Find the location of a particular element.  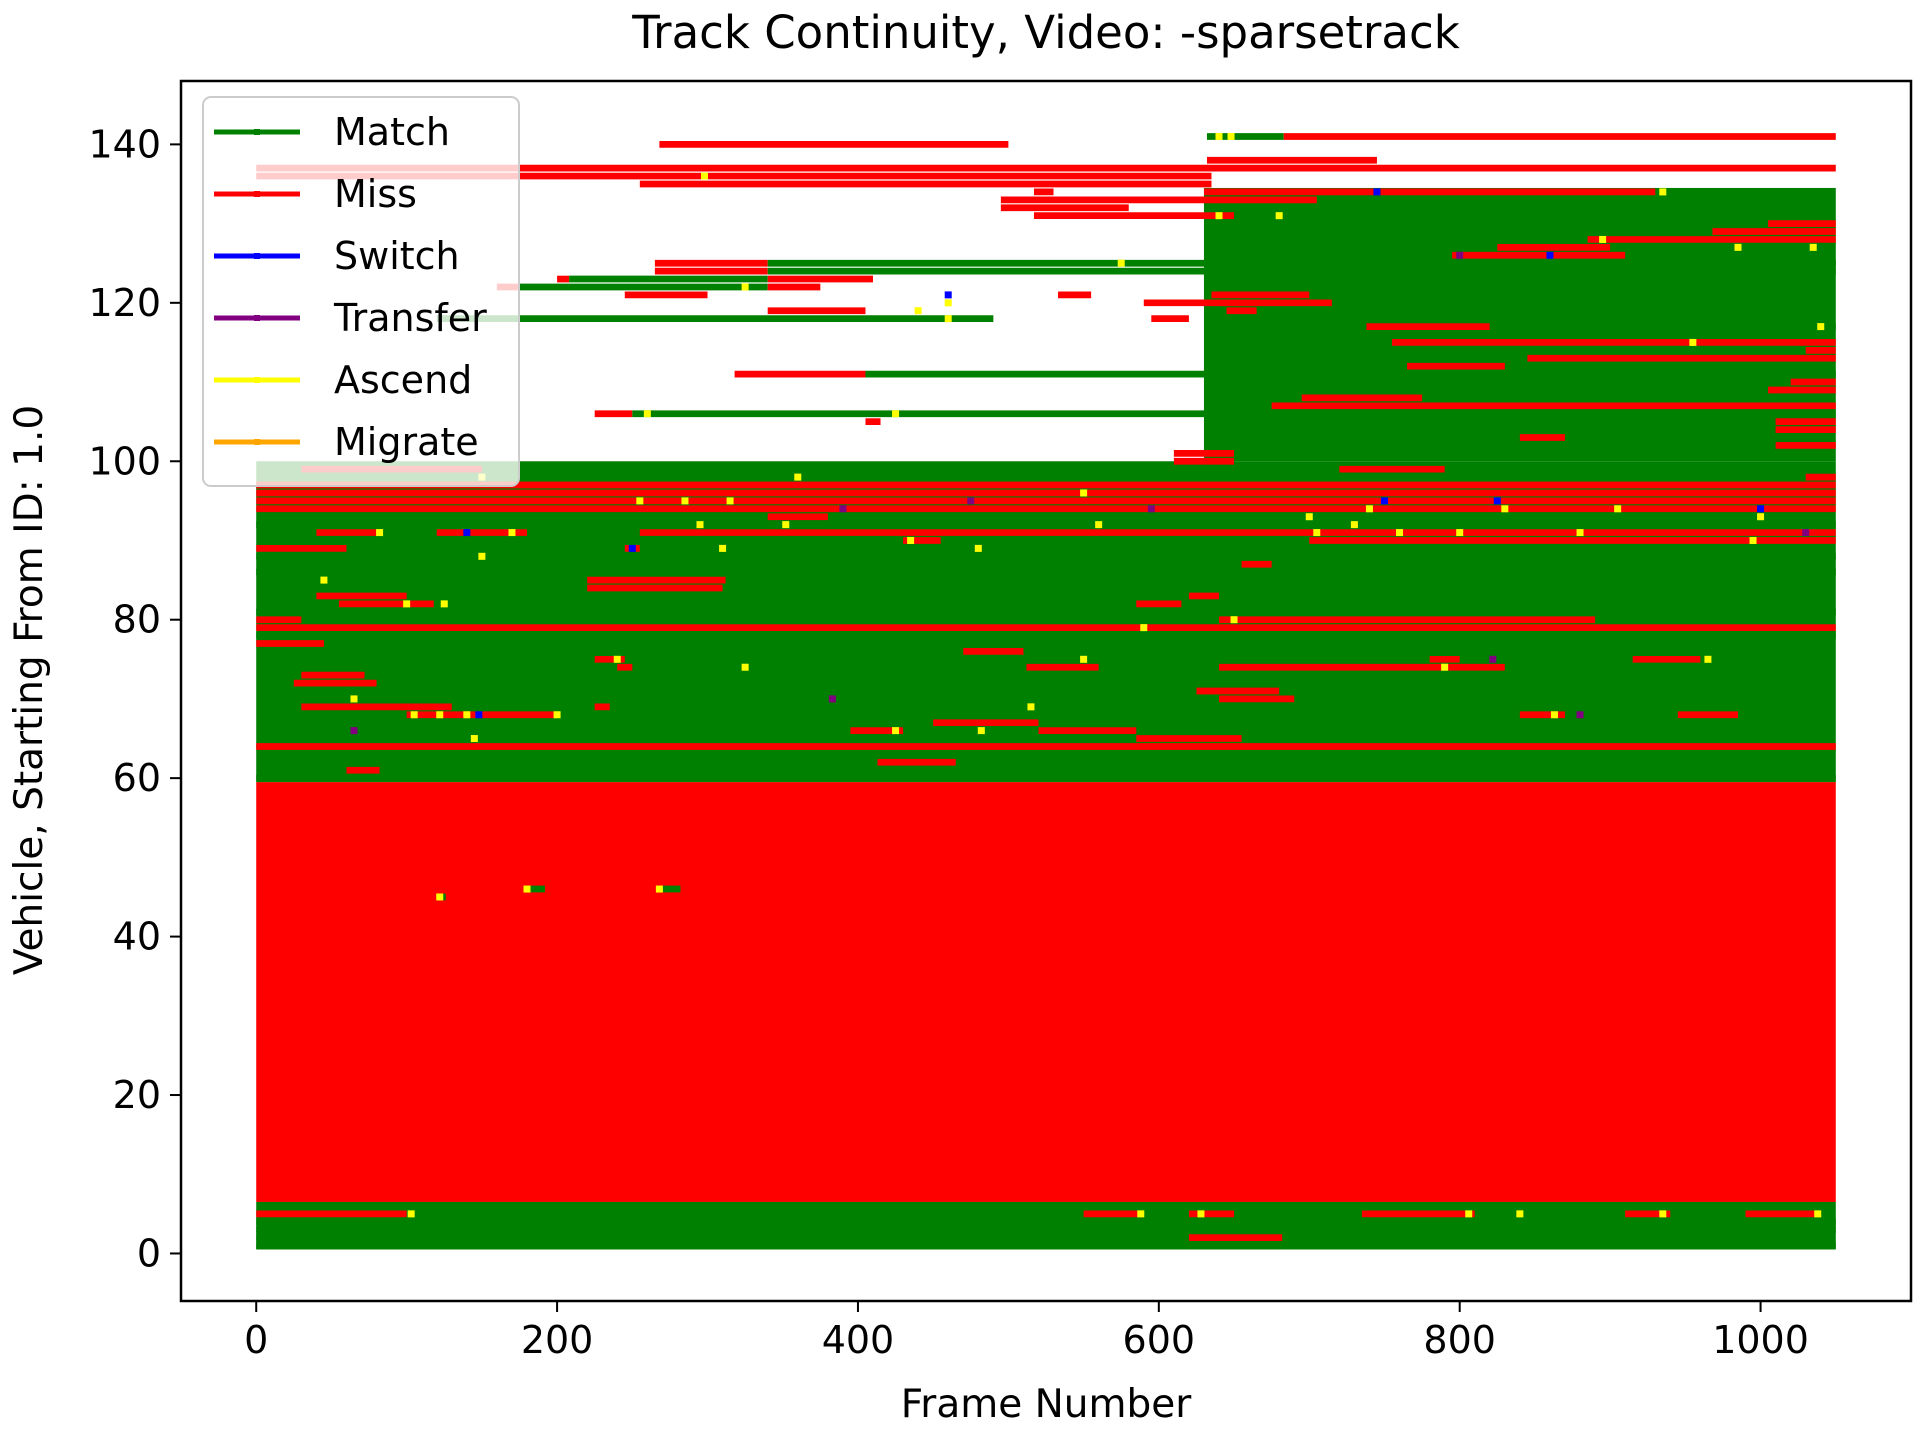

y-tick-label-140: 140 is located at coordinates (124, 144).